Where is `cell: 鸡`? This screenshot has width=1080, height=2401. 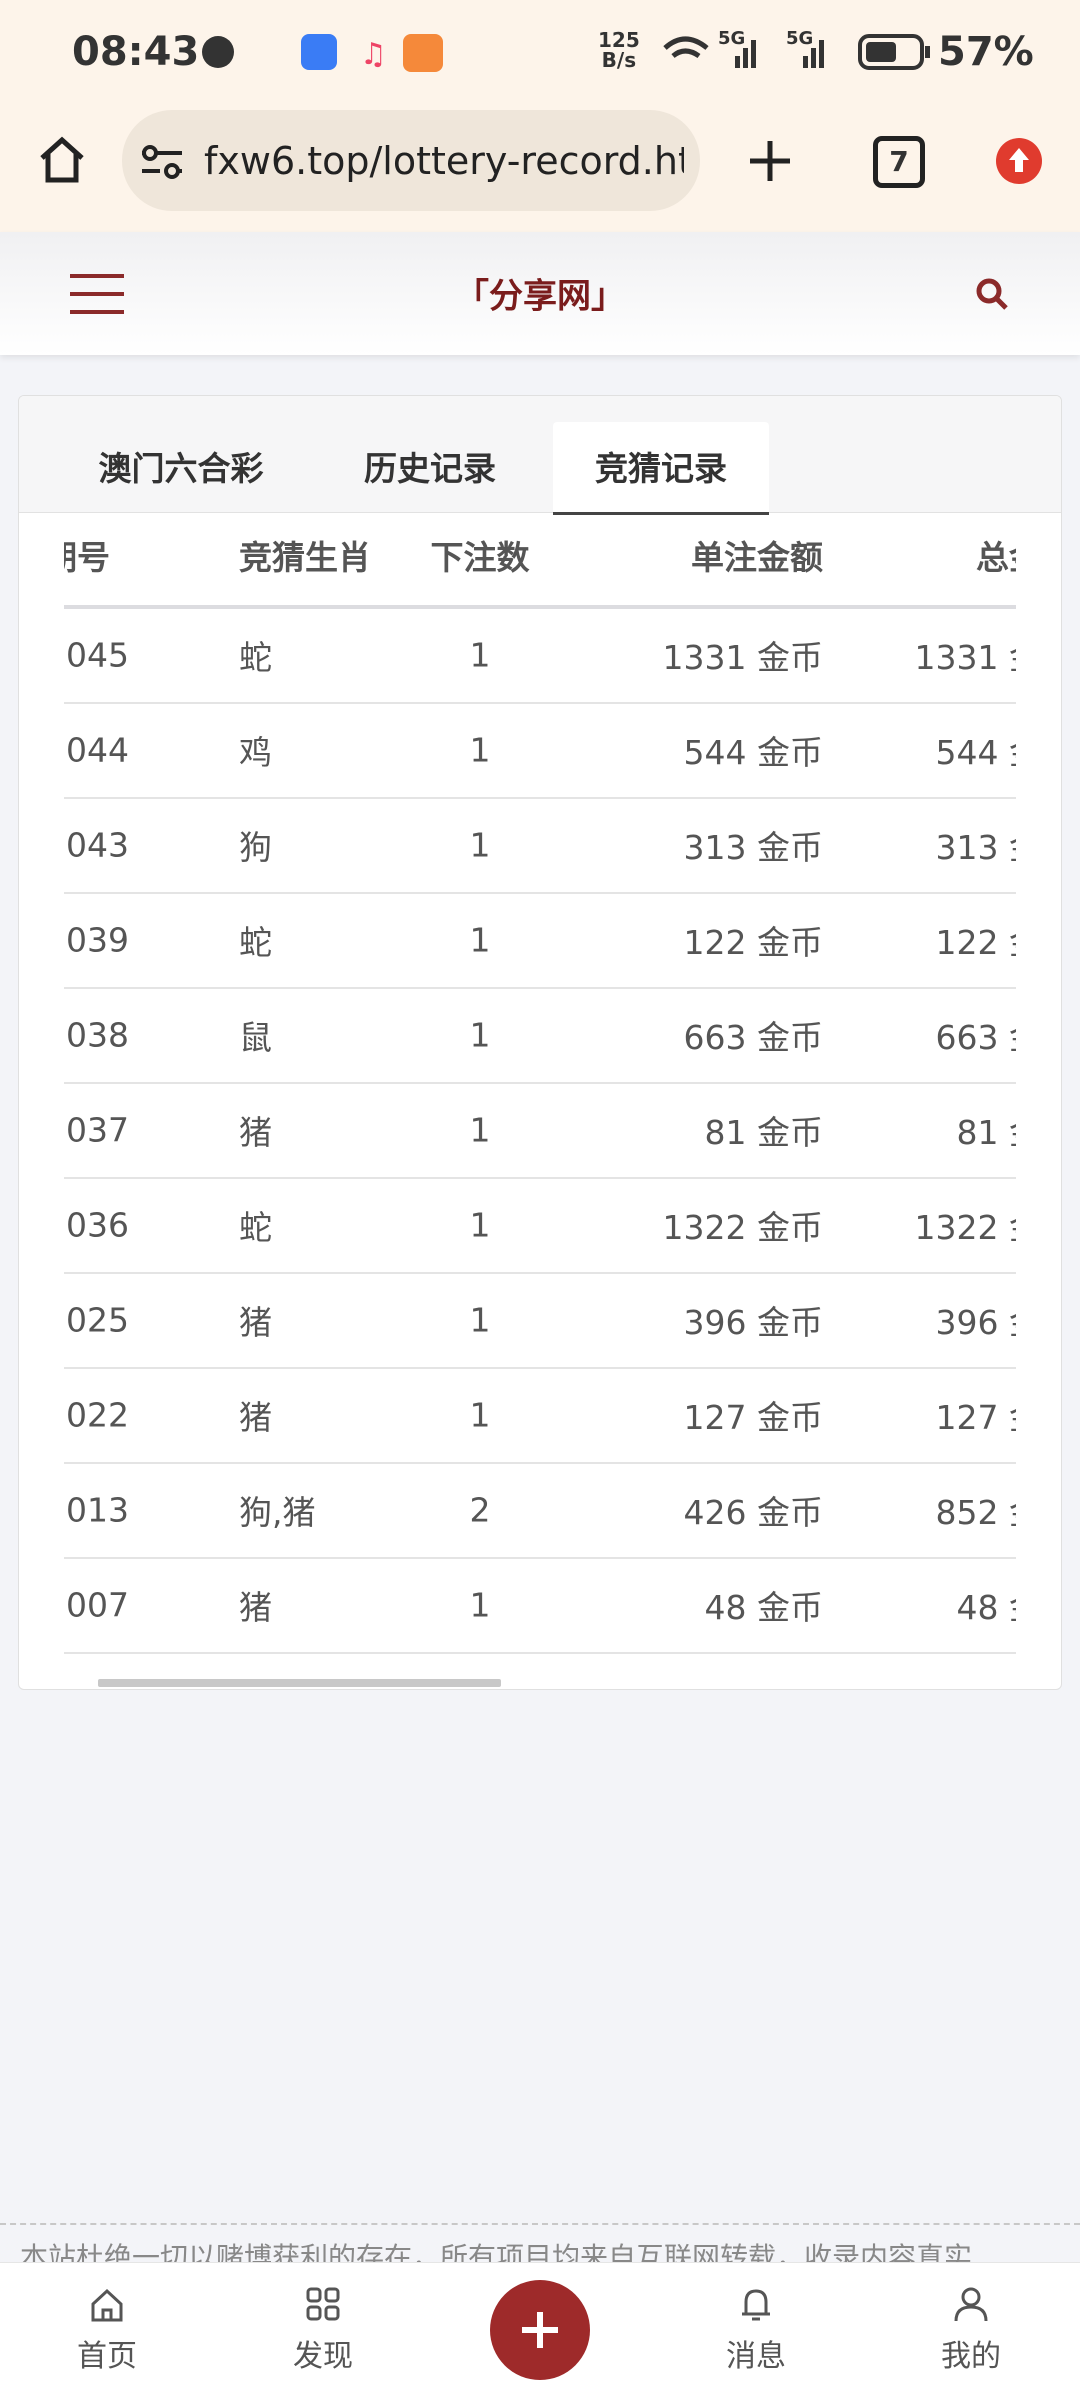
cell: 鸡 is located at coordinates (255, 752).